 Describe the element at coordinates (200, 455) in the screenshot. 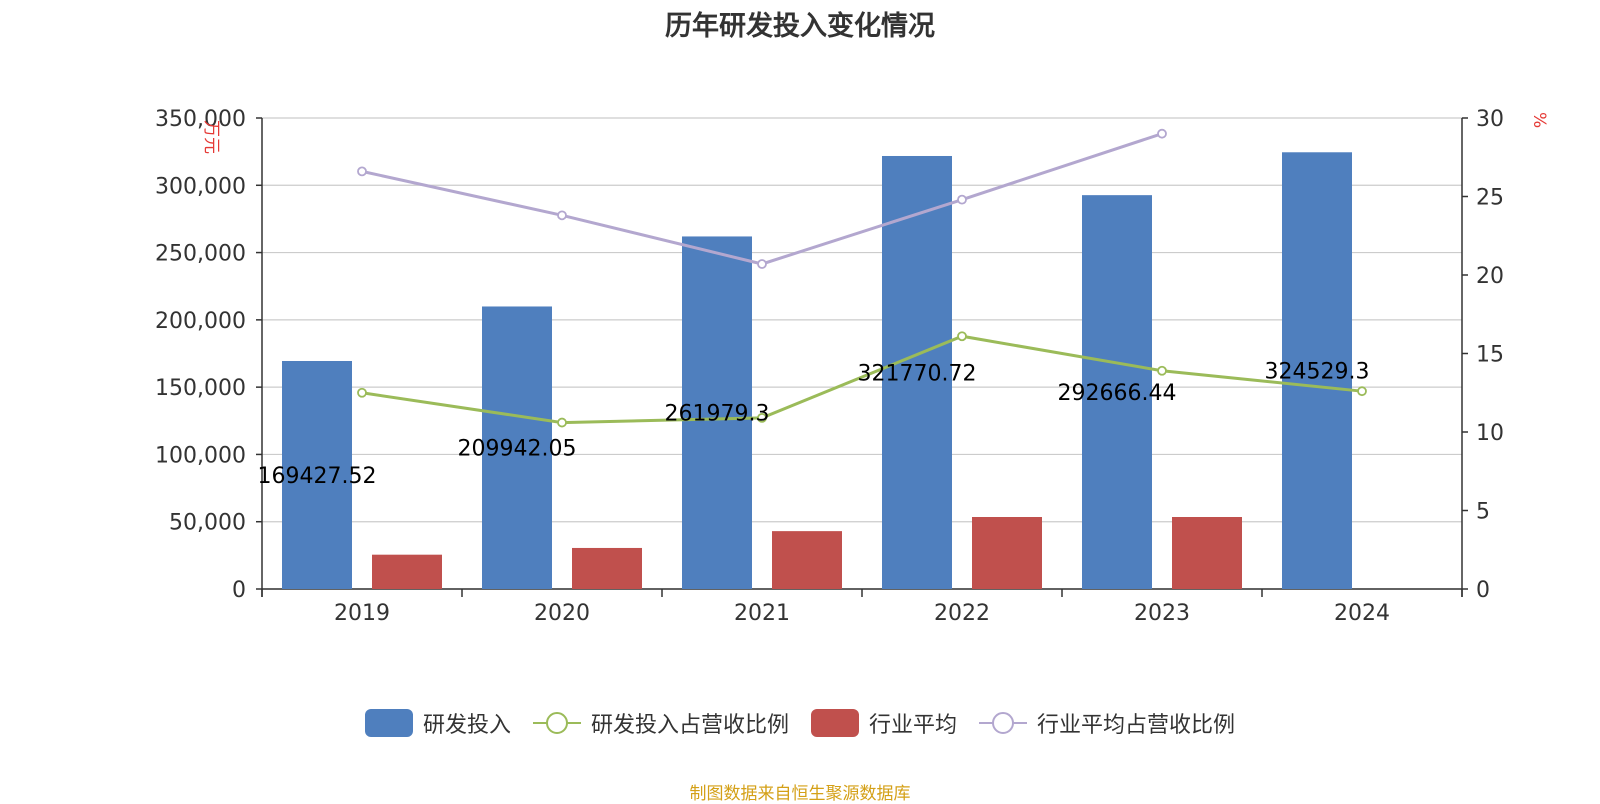

I see `y-left-tick-label: 100,000` at that location.